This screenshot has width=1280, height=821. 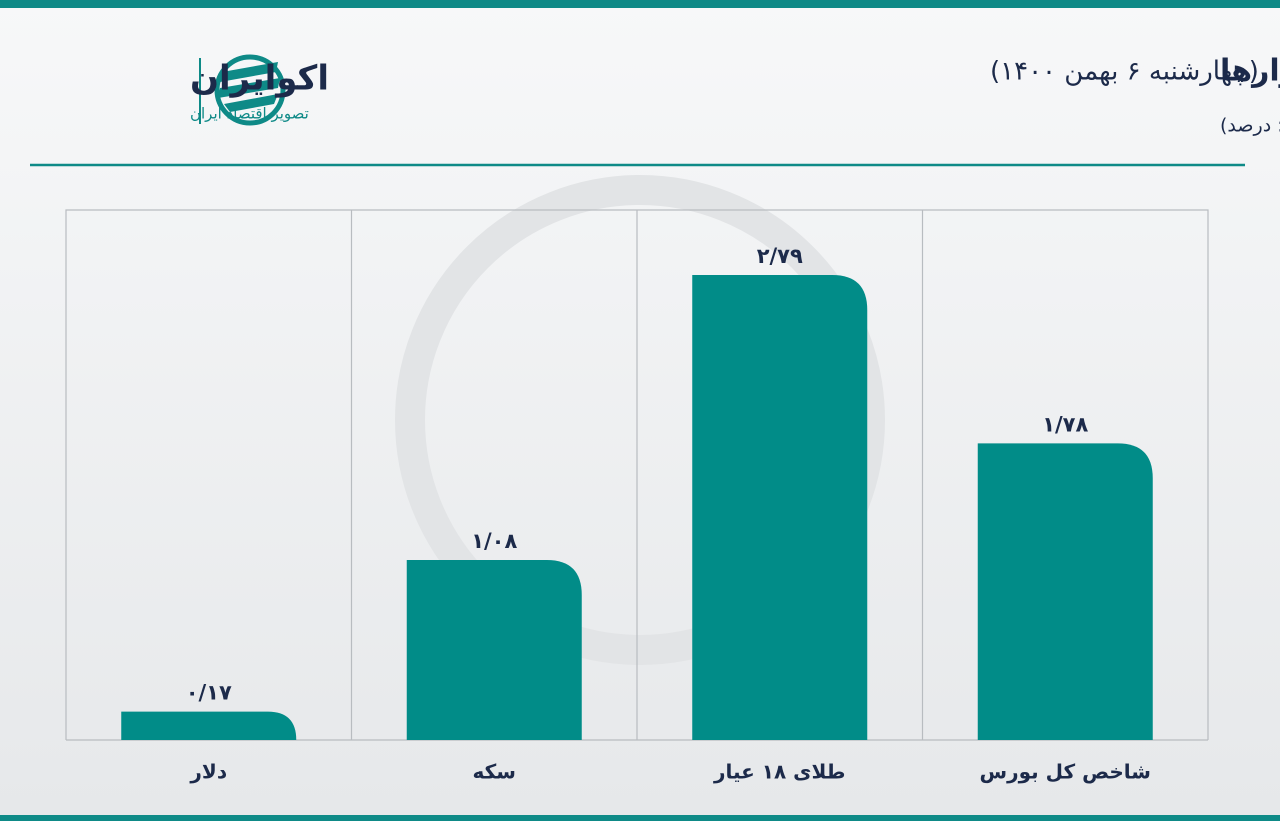 I want to click on top-strip, so click(x=640, y=4).